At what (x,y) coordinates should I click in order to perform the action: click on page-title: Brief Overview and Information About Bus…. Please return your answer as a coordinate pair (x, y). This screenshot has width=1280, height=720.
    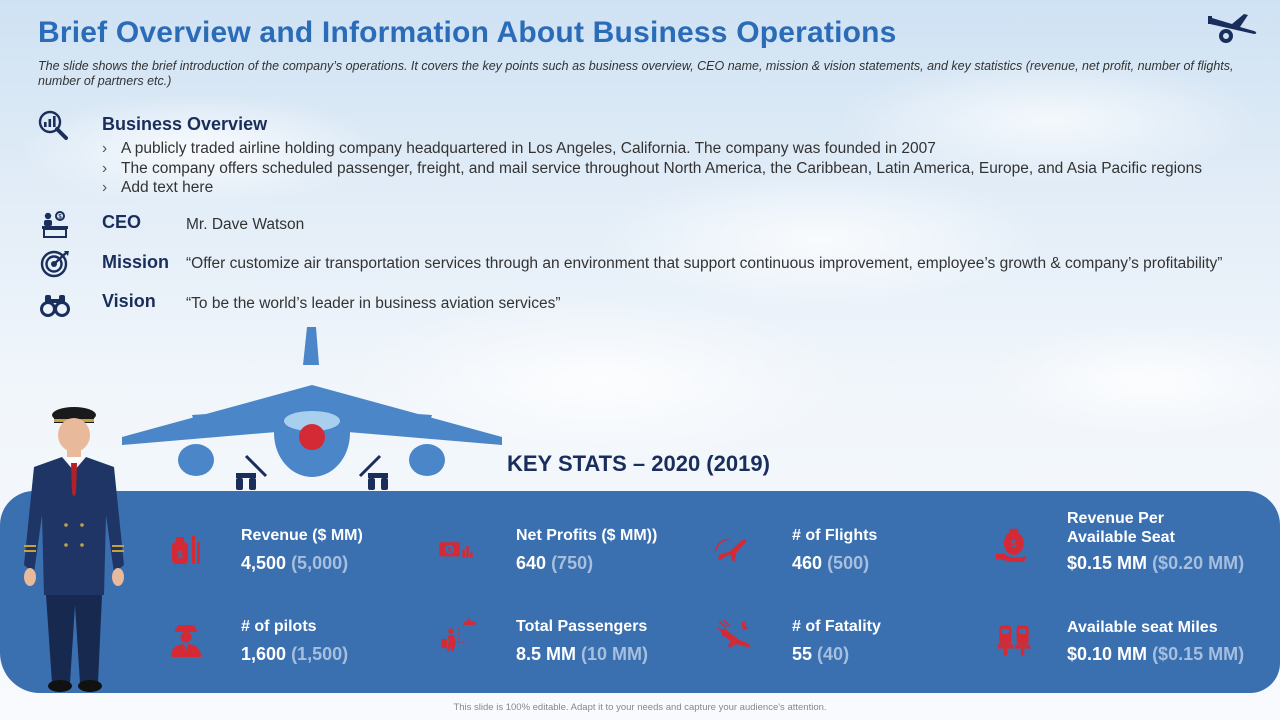
    Looking at the image, I should click on (467, 32).